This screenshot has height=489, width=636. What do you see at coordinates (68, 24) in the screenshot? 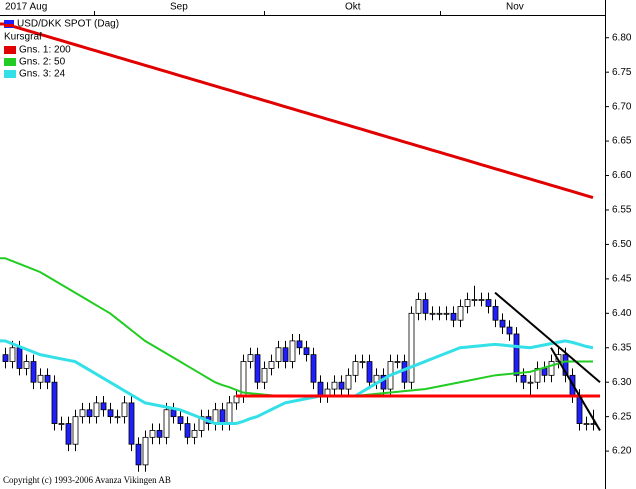
I see `legend-title: USD/DKK SPOT (Dag)` at bounding box center [68, 24].